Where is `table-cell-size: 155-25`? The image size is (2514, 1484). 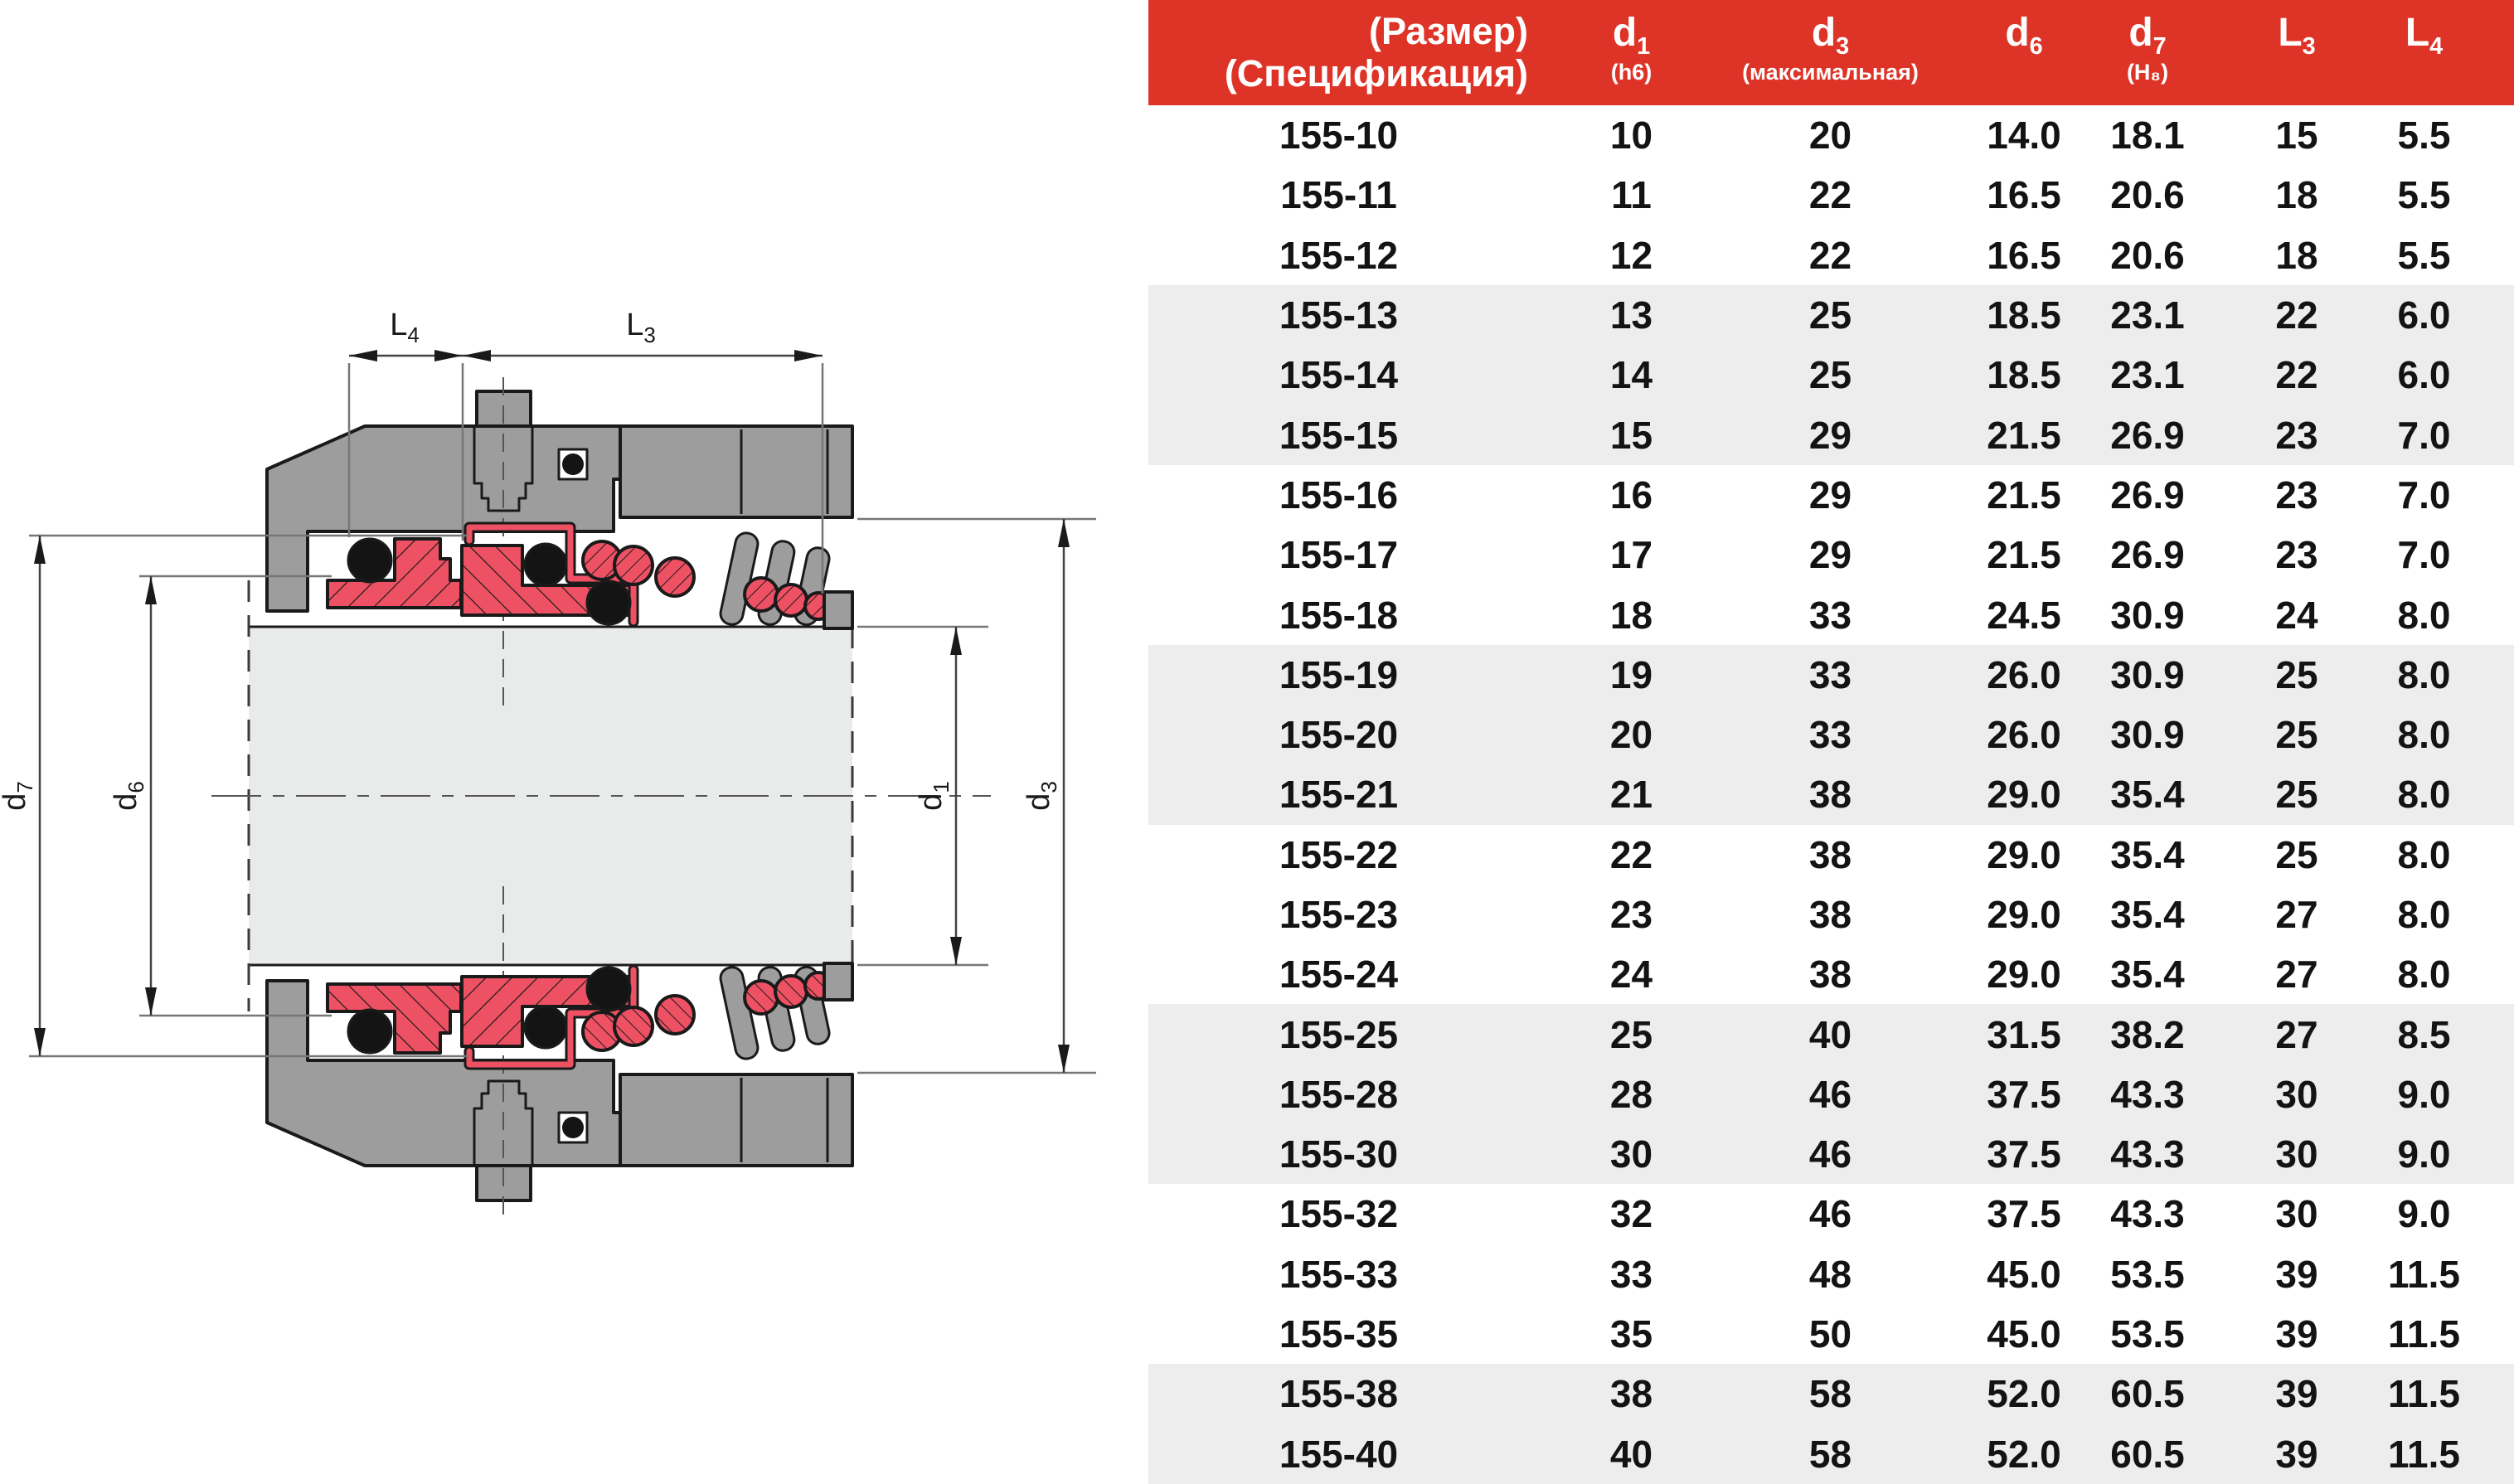
table-cell-size: 155-25 is located at coordinates (1339, 1034).